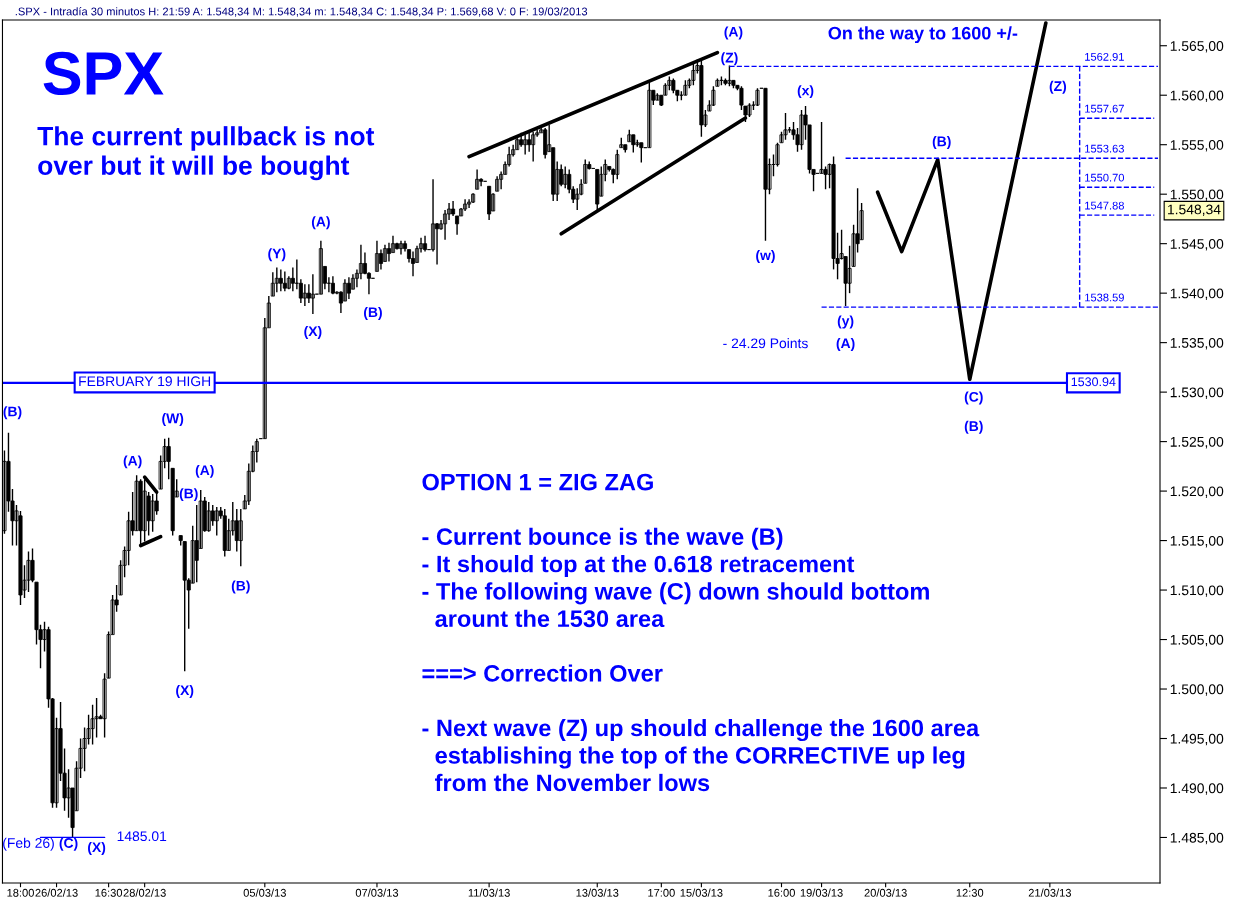  What do you see at coordinates (1197, 245) in the screenshot?
I see `y-tick-label: 1.545,00` at bounding box center [1197, 245].